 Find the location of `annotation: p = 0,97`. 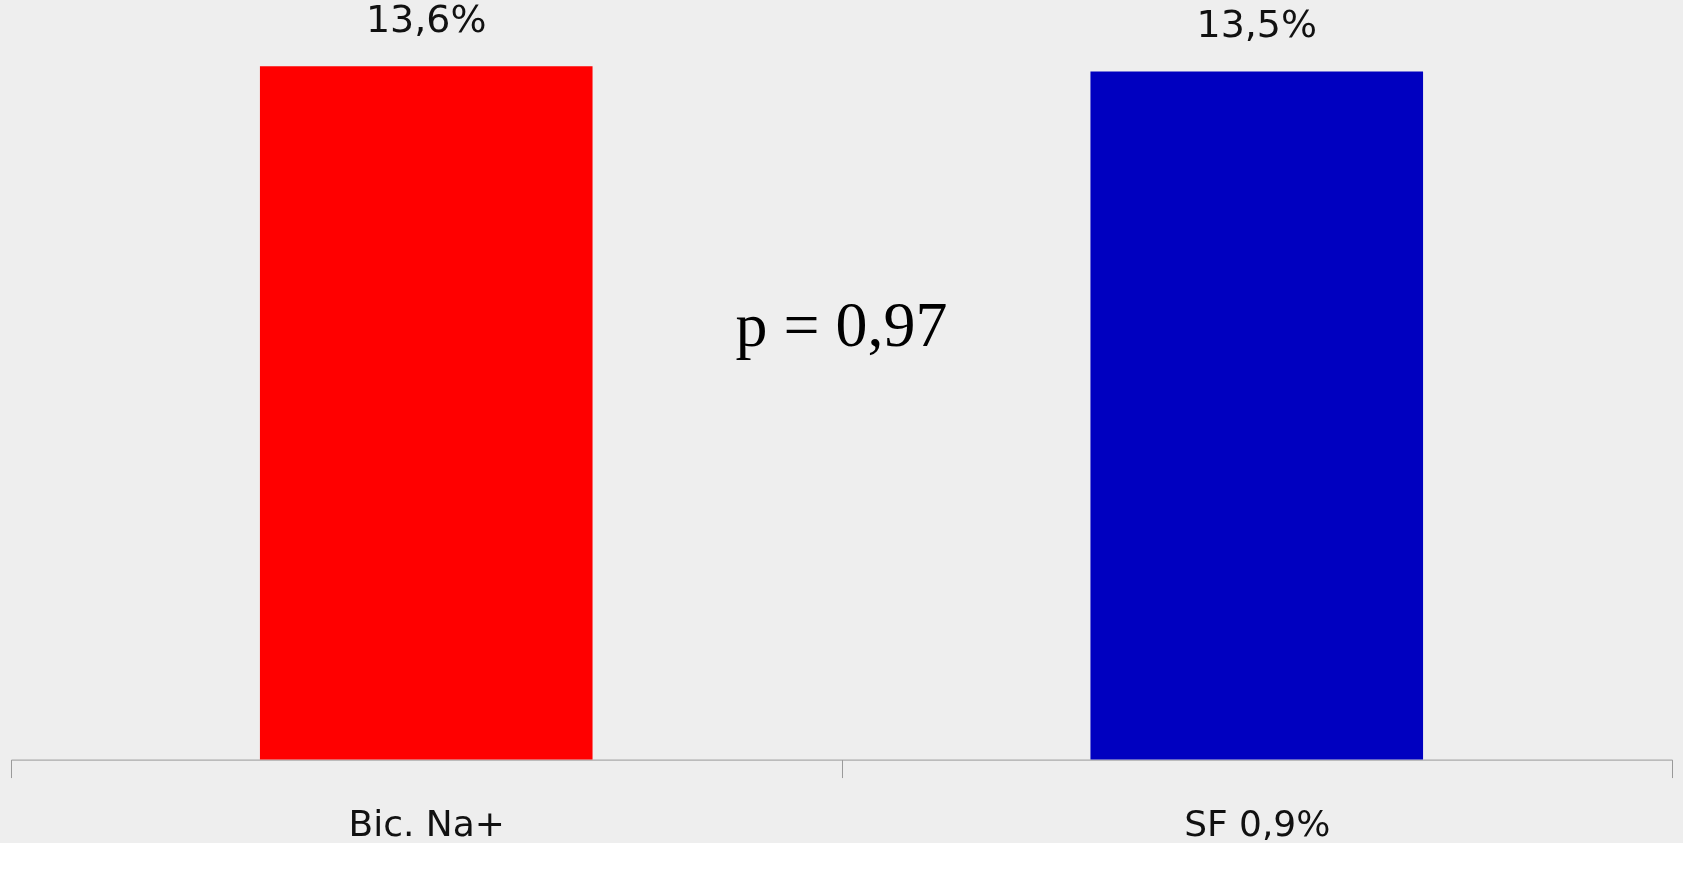

annotation: p = 0,97 is located at coordinates (841, 324).